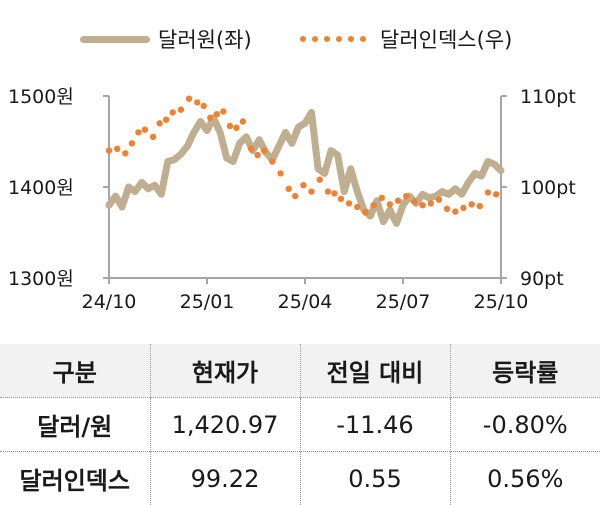 The image size is (600, 505). What do you see at coordinates (333, 39) in the screenshot?
I see `legend-dots-swatch` at bounding box center [333, 39].